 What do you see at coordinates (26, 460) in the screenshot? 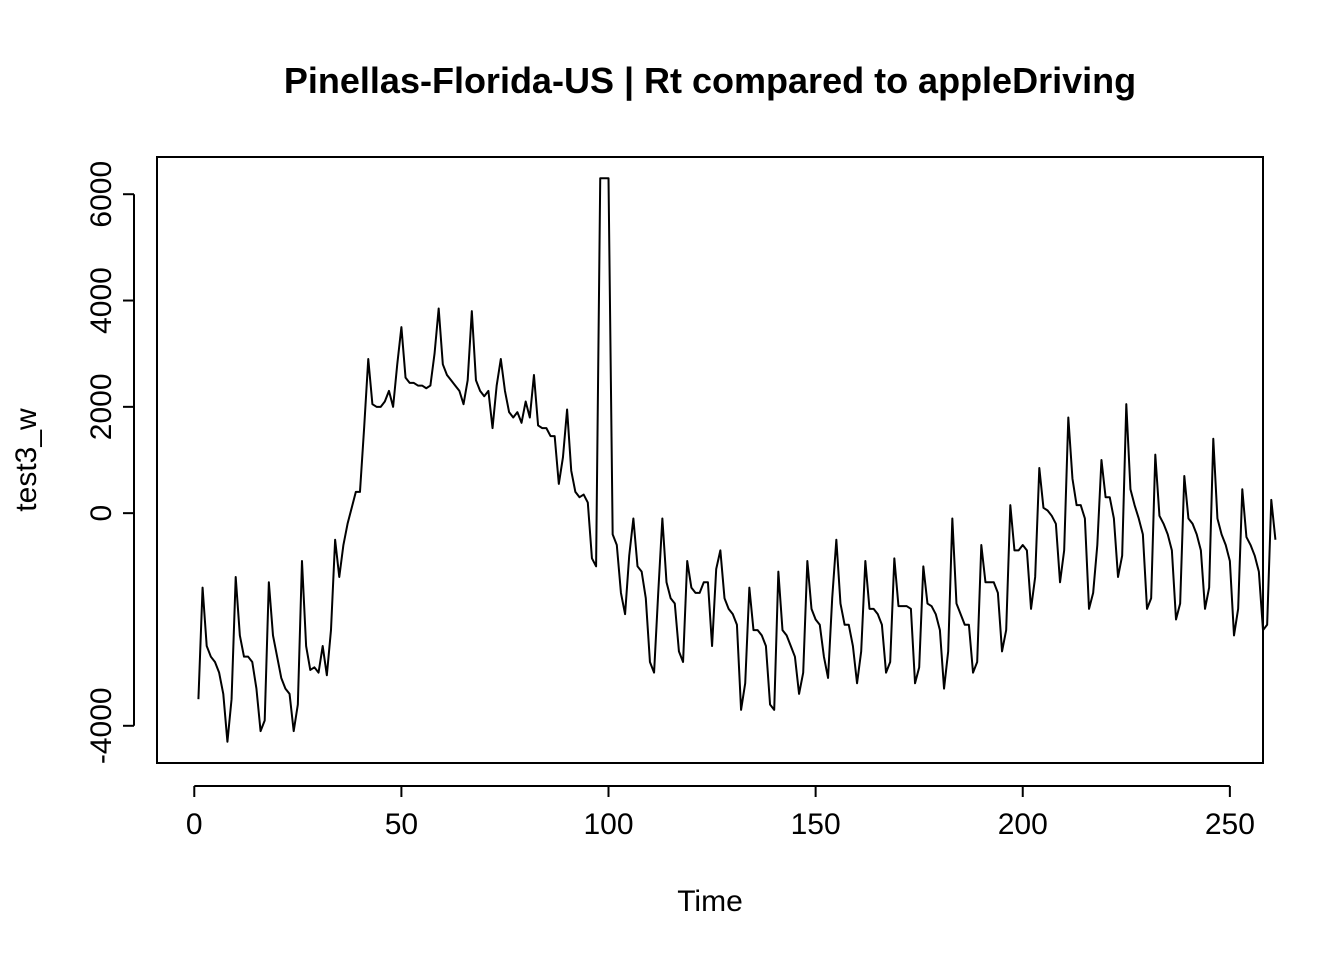
I see `y-axis-label: test3_w` at bounding box center [26, 460].